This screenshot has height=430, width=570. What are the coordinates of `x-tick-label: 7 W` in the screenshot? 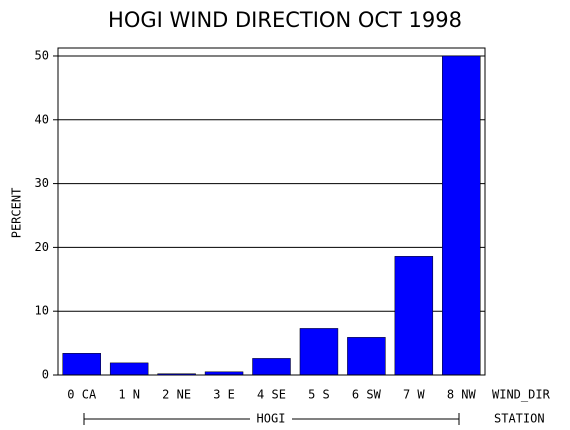 It's located at (414, 395).